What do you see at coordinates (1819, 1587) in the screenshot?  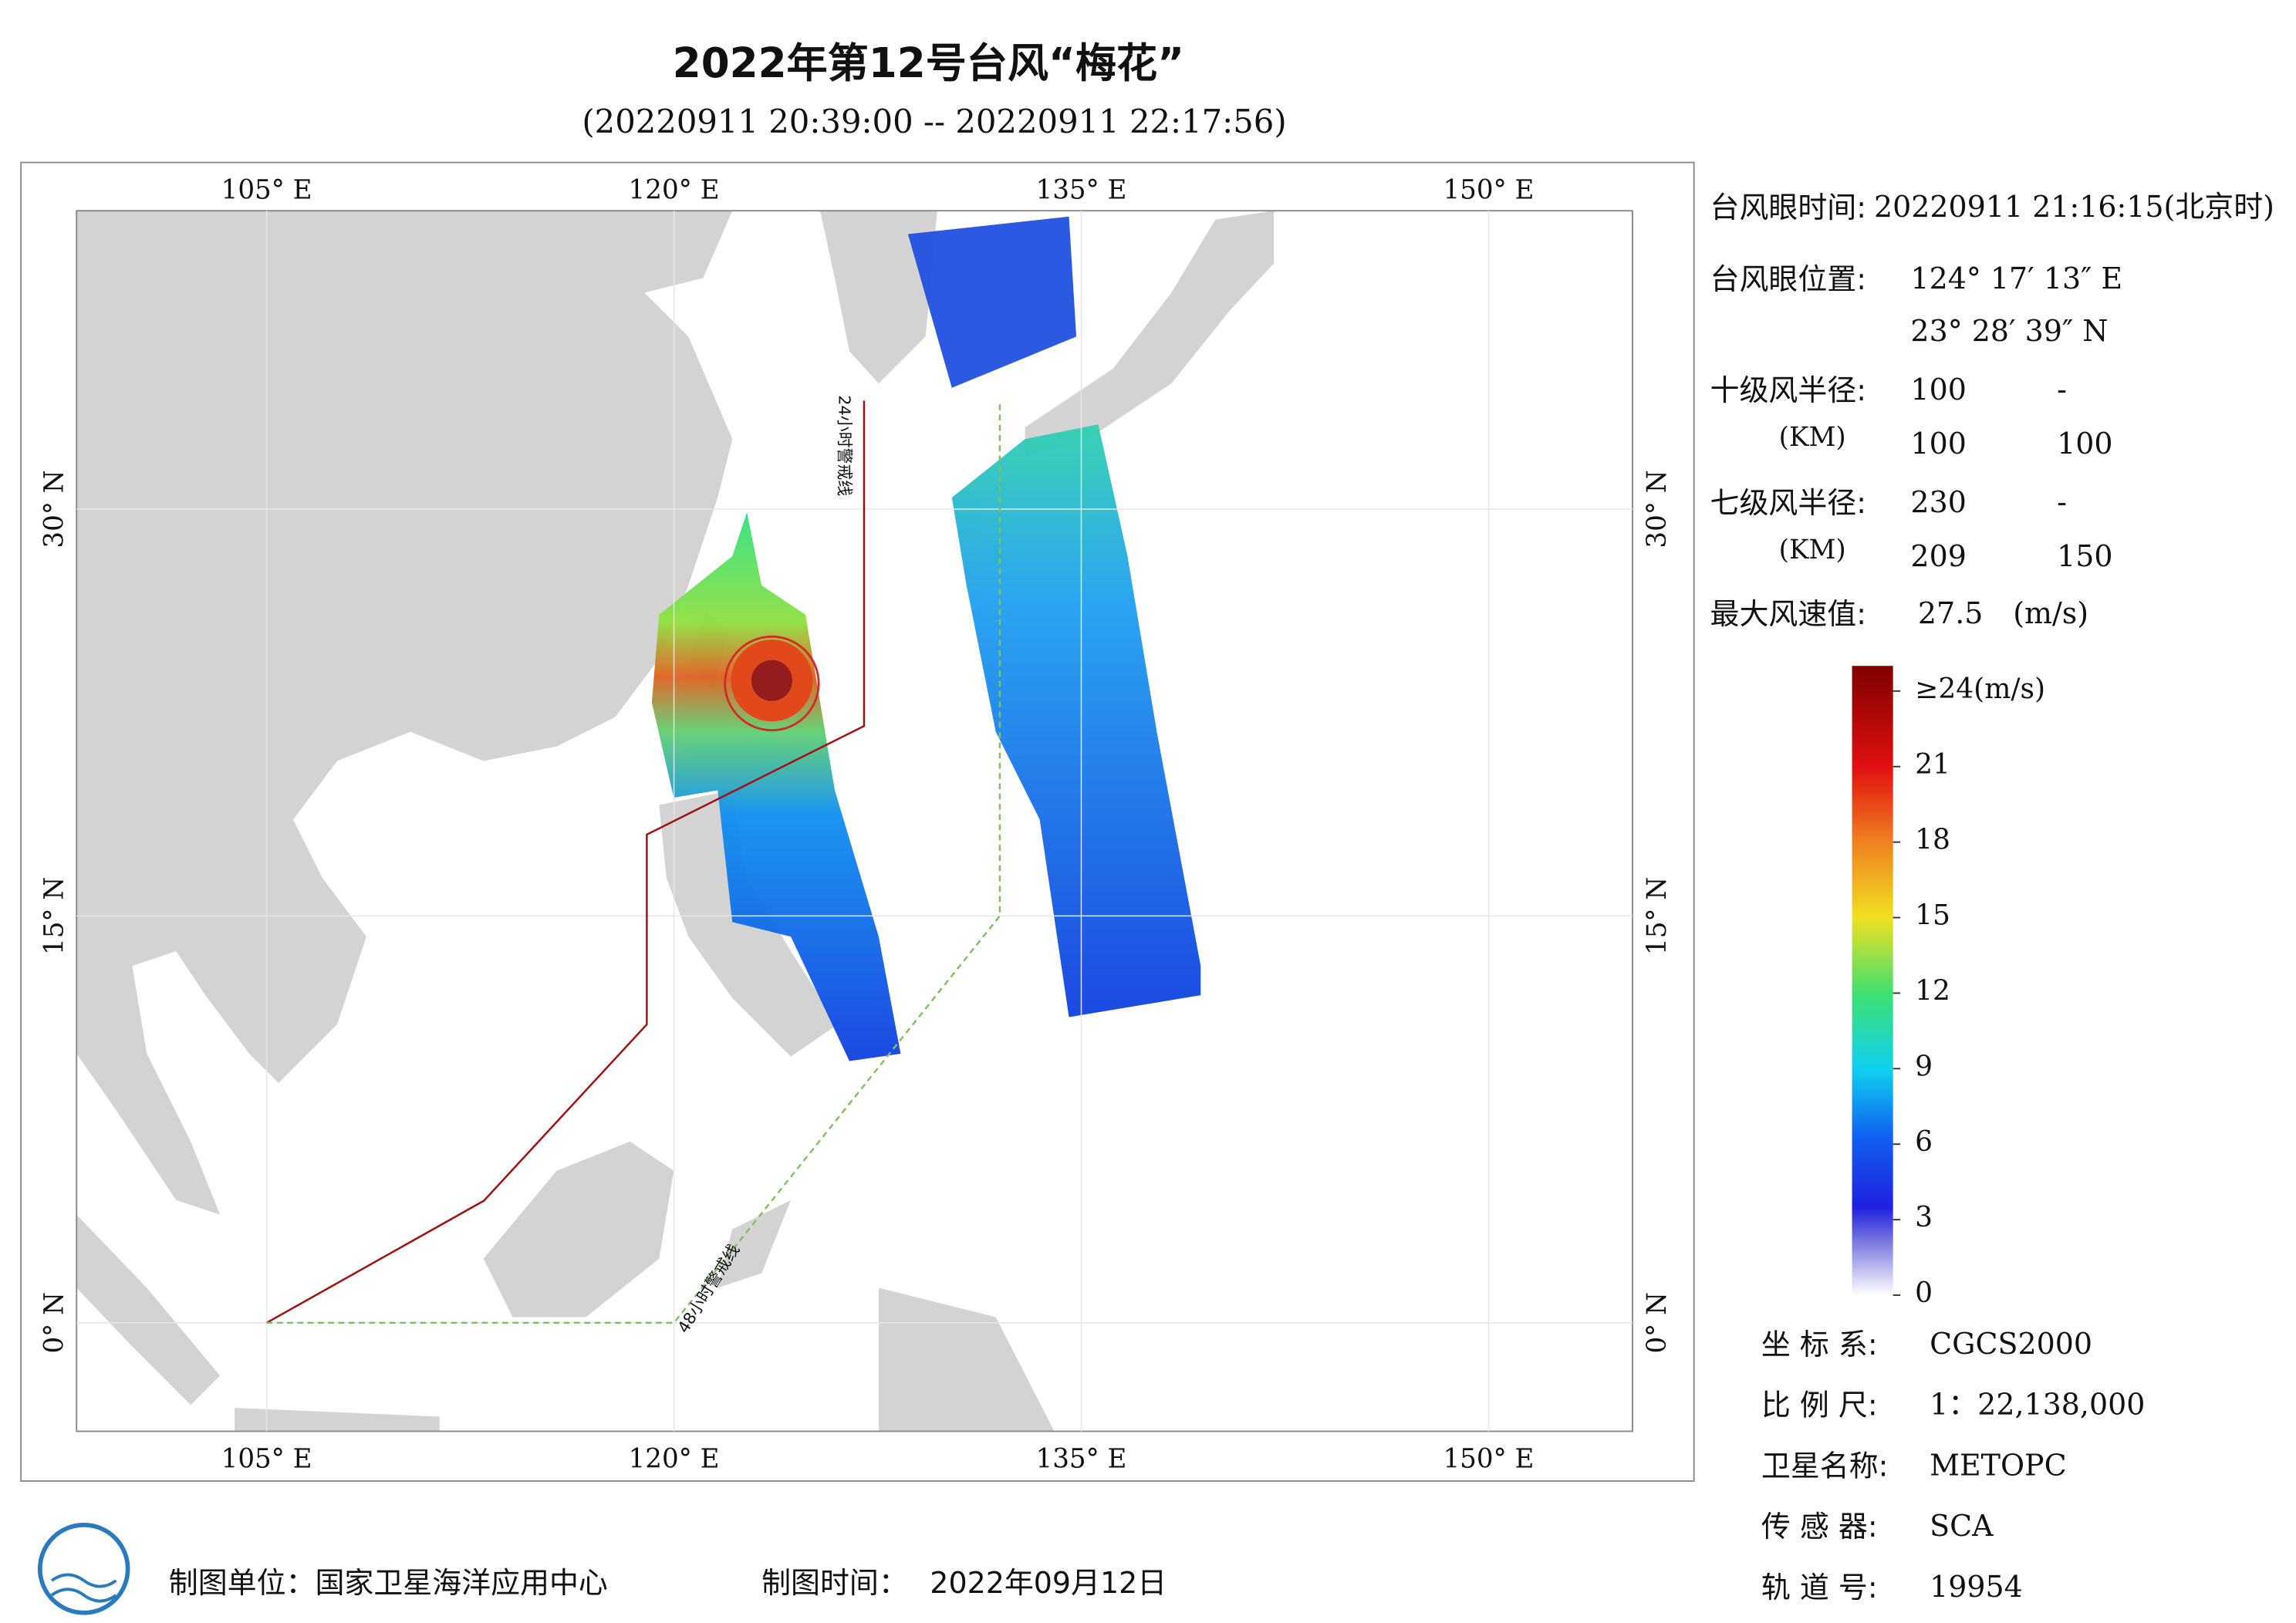 I see `meta-label: 轨 道 号:` at bounding box center [1819, 1587].